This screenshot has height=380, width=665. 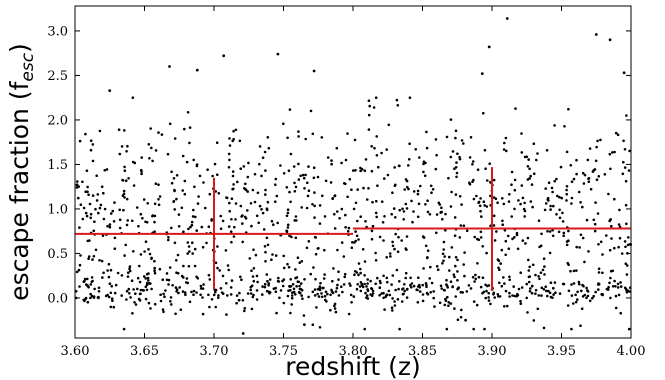 I want to click on x-tick-label: 3.70, so click(x=214, y=351).